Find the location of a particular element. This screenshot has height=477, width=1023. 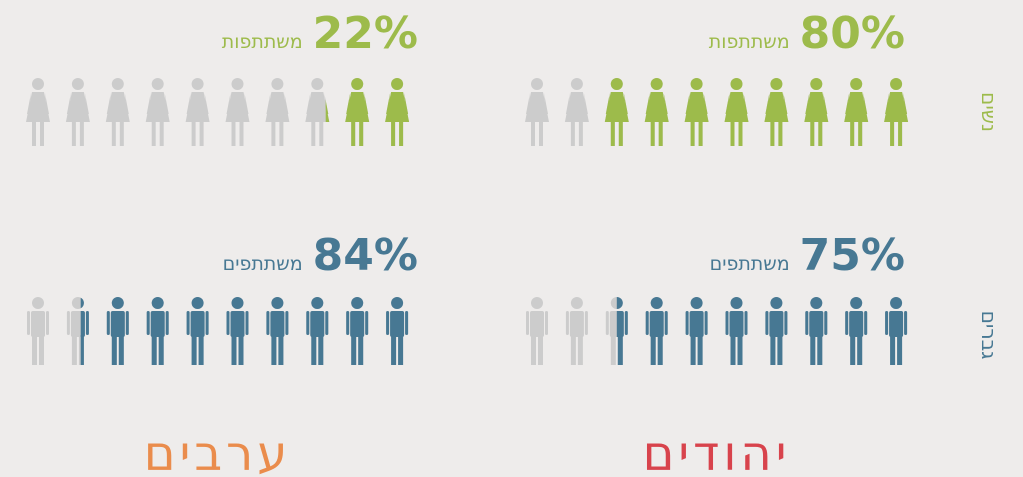

value-label: 80% is located at coordinates (852, 33).